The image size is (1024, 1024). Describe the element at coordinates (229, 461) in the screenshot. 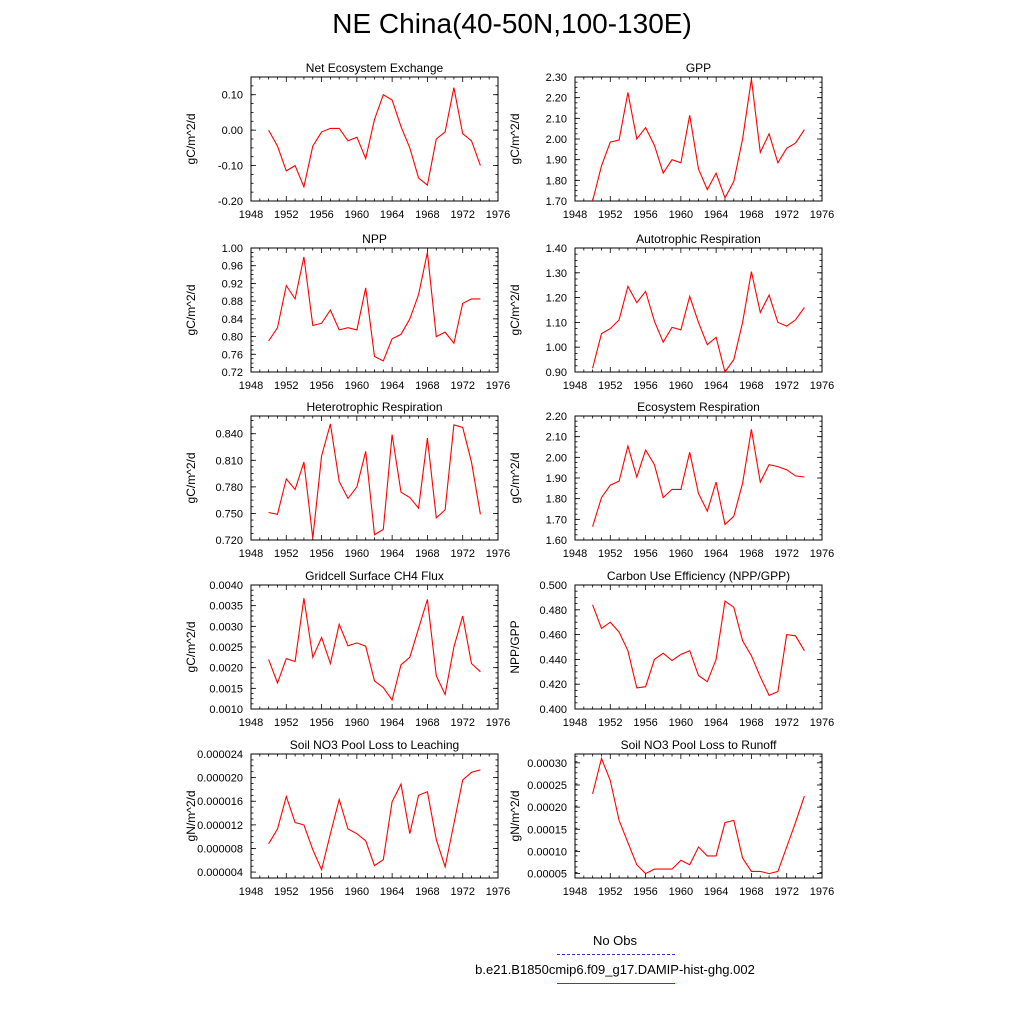

I see `chart-5-ytick-label: 0.810` at that location.